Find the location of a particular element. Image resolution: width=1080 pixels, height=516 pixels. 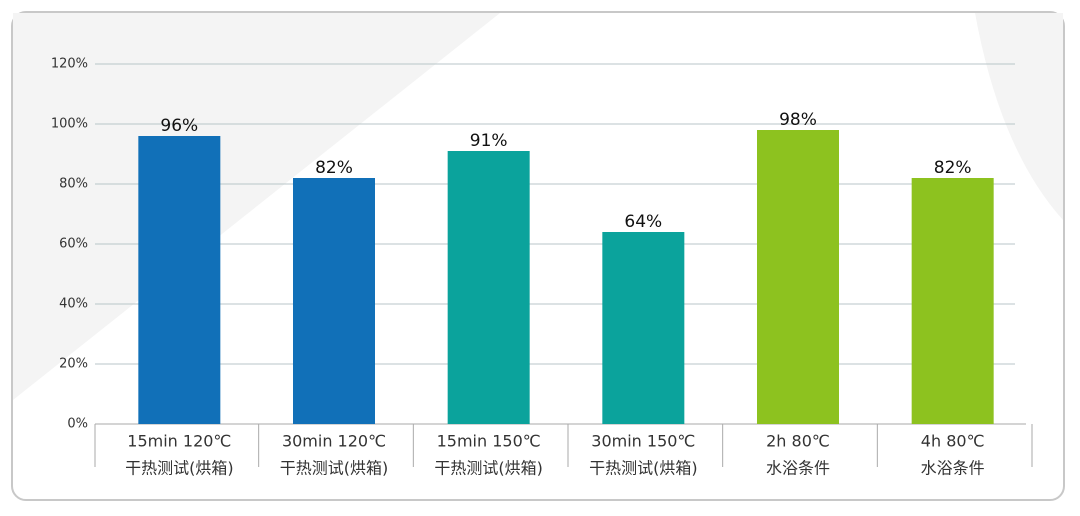

y-tick-label: 60% is located at coordinates (73, 244).